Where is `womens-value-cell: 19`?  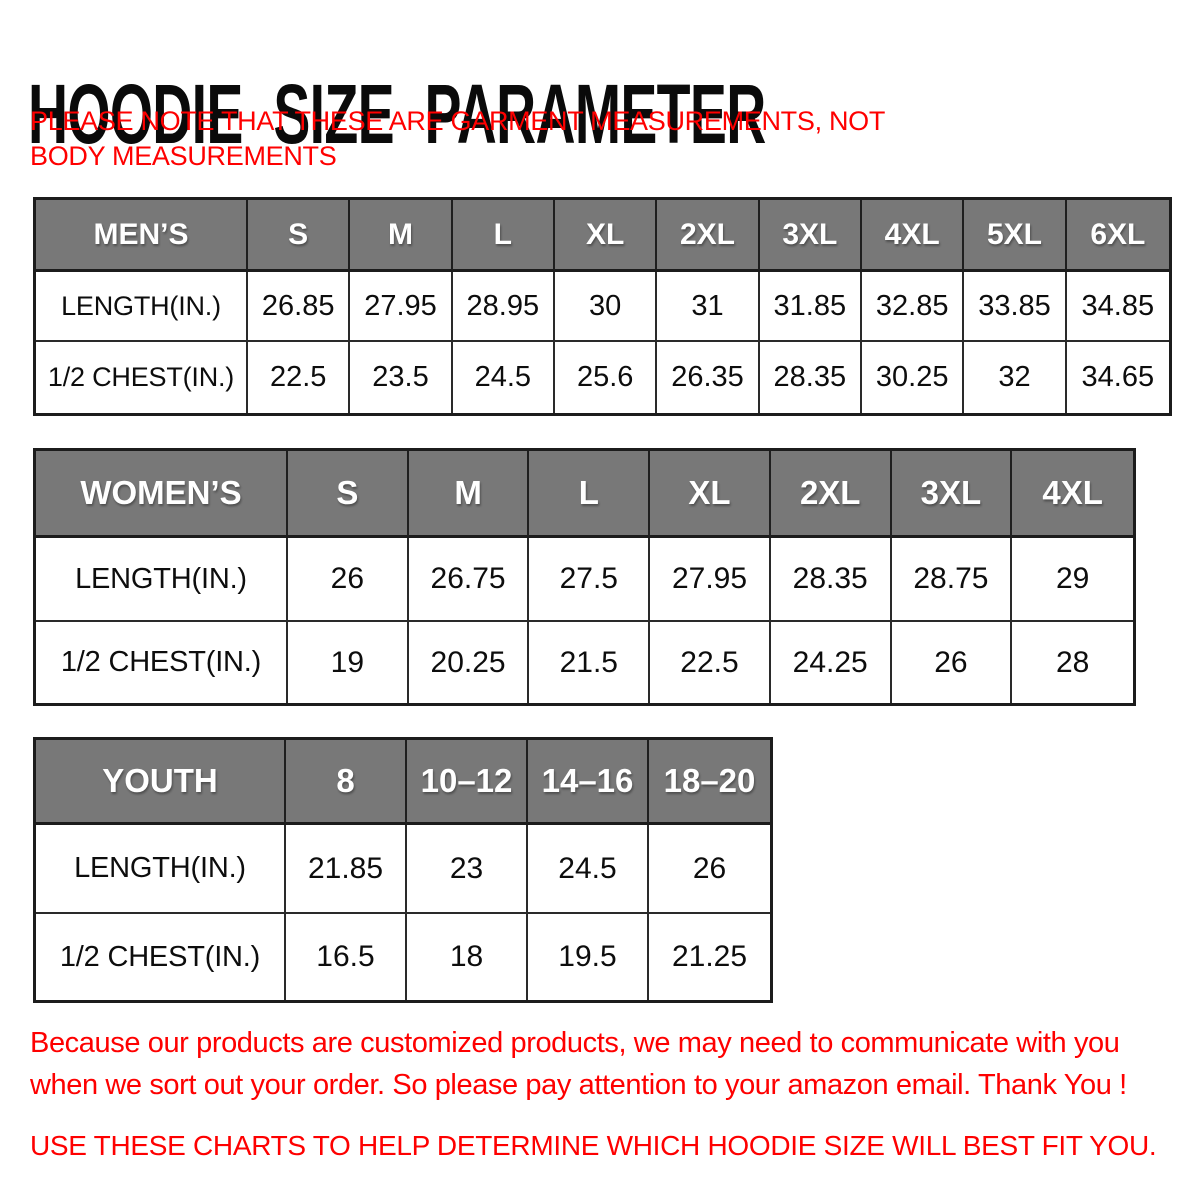
womens-value-cell: 19 is located at coordinates (348, 662).